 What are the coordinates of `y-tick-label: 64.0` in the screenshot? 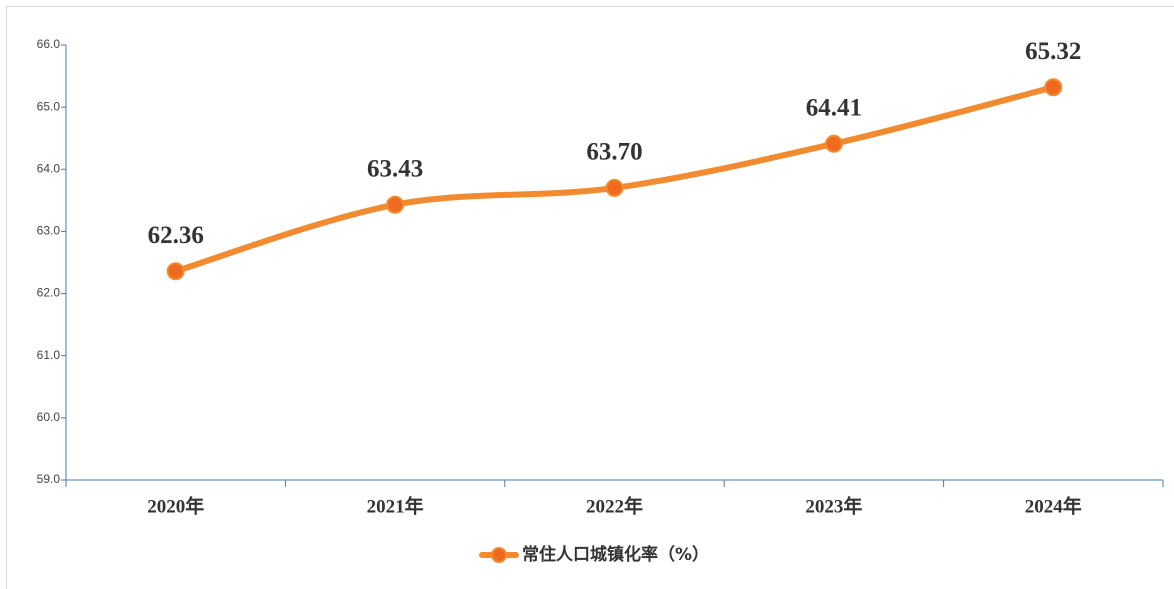 It's located at (49, 168).